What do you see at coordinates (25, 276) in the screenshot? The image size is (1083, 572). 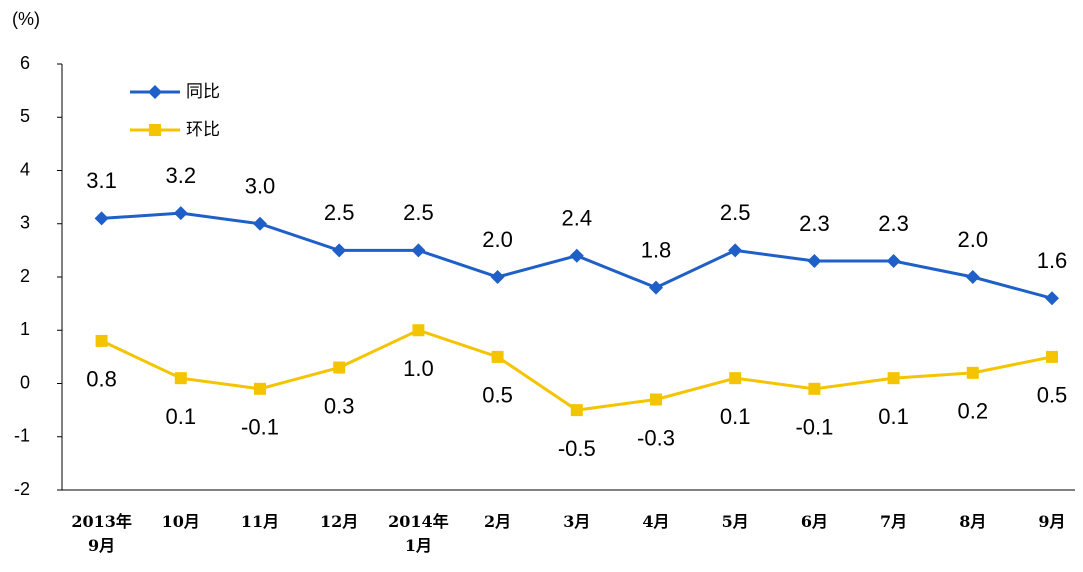 I see `y-tick-label: 2` at bounding box center [25, 276].